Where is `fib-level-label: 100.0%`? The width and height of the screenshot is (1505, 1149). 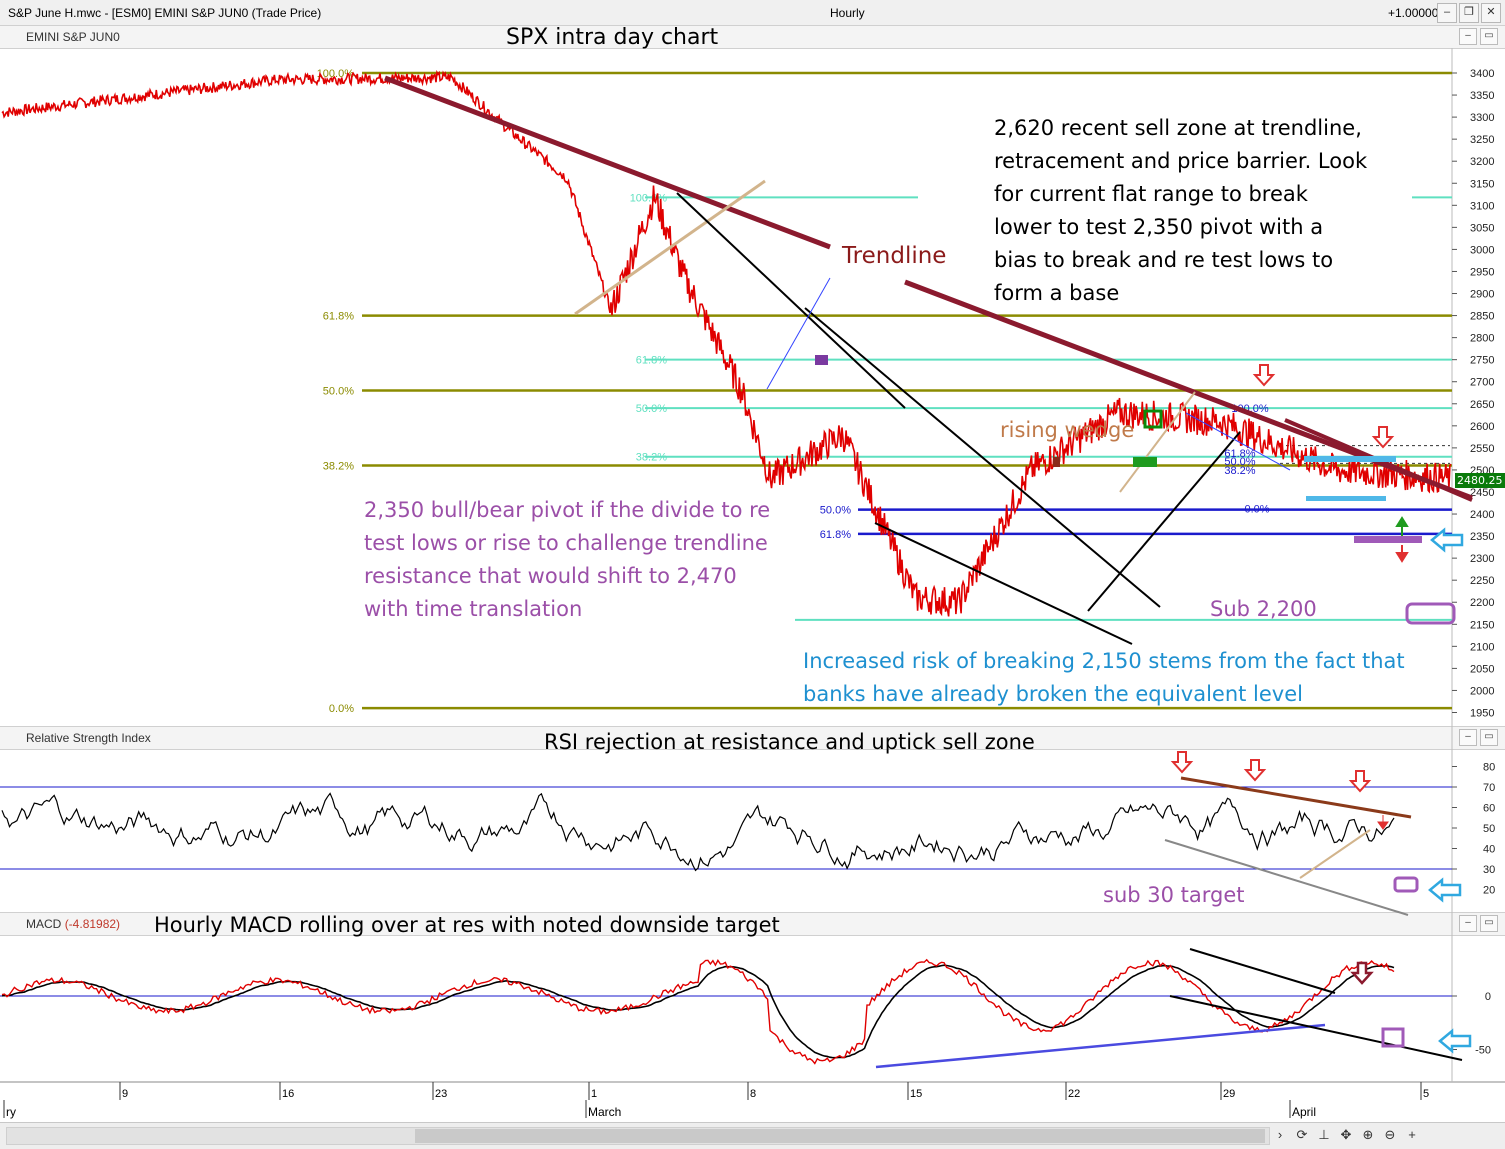
fib-level-label: 100.0% is located at coordinates (336, 74).